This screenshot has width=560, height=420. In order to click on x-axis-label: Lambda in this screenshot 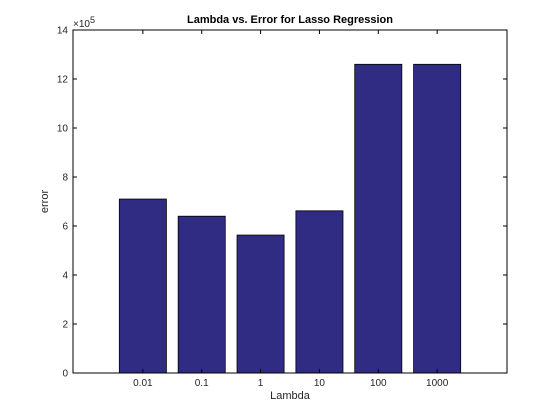, I will do `click(290, 396)`.